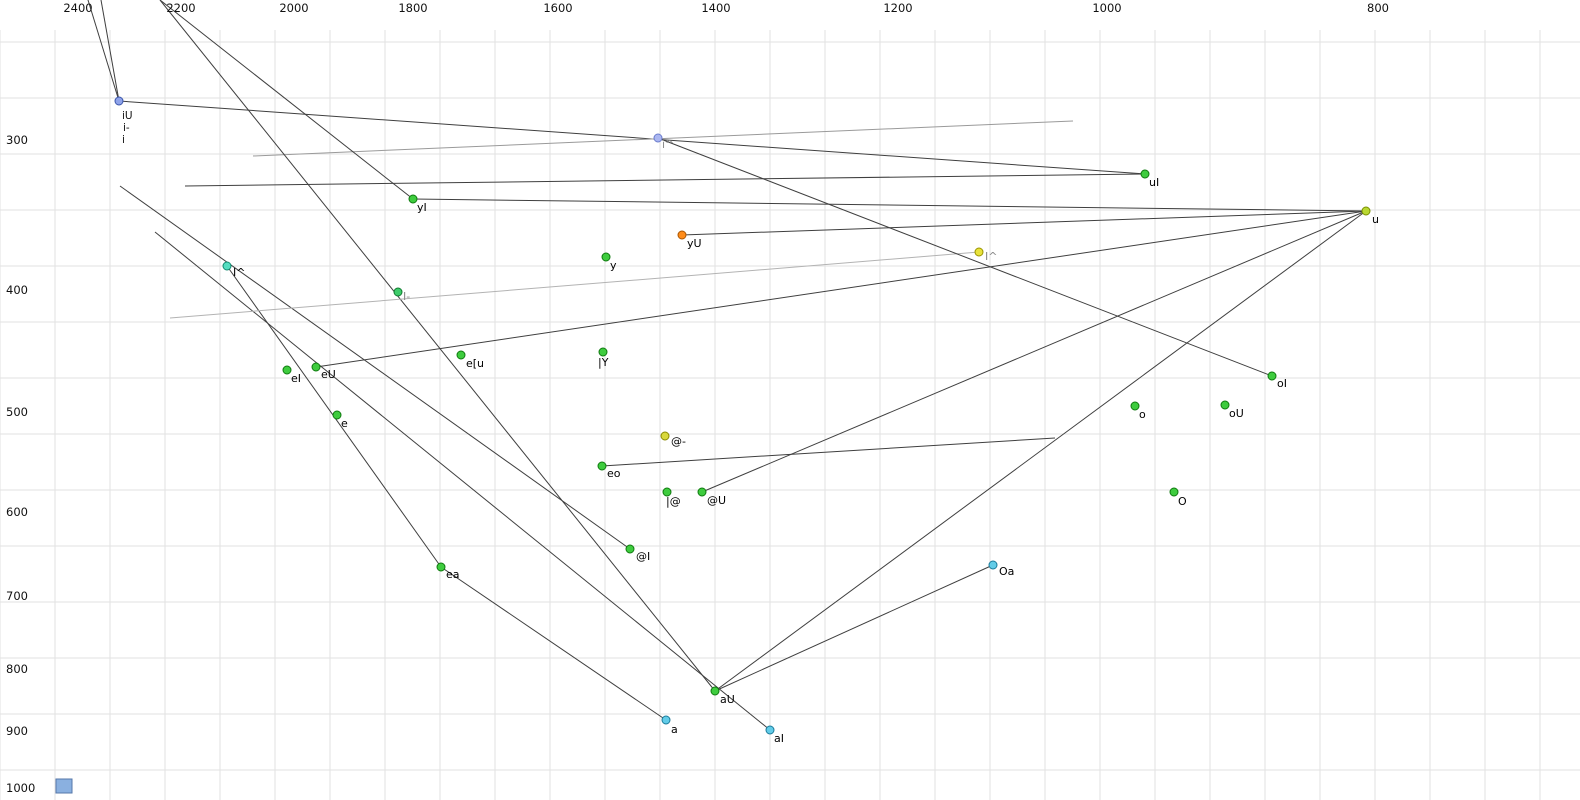  I want to click on x-tick-2200: 2200, so click(180, 8).